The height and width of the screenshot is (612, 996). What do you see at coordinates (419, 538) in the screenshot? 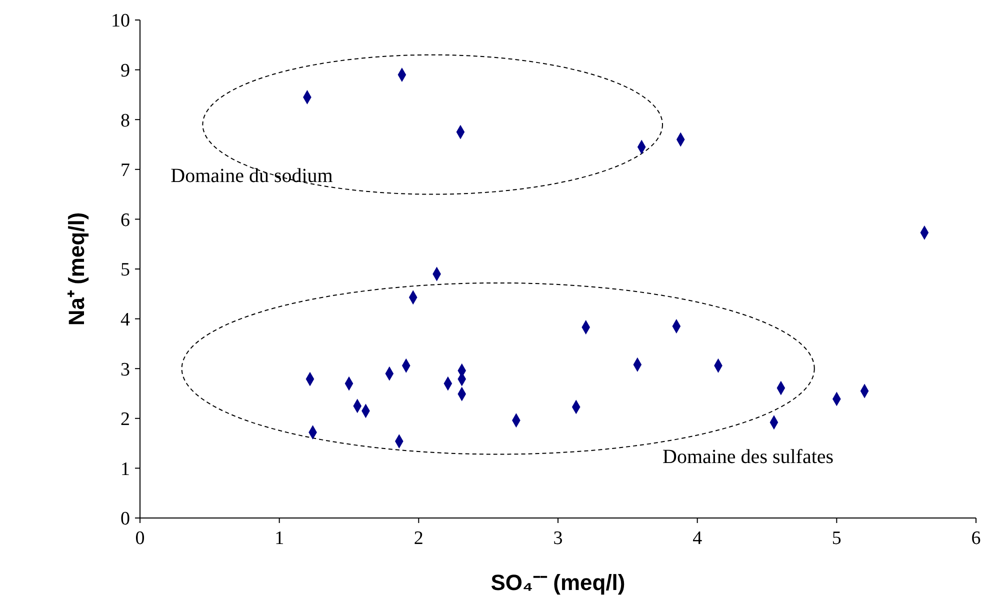
I see `x-tick-label: 2` at bounding box center [419, 538].